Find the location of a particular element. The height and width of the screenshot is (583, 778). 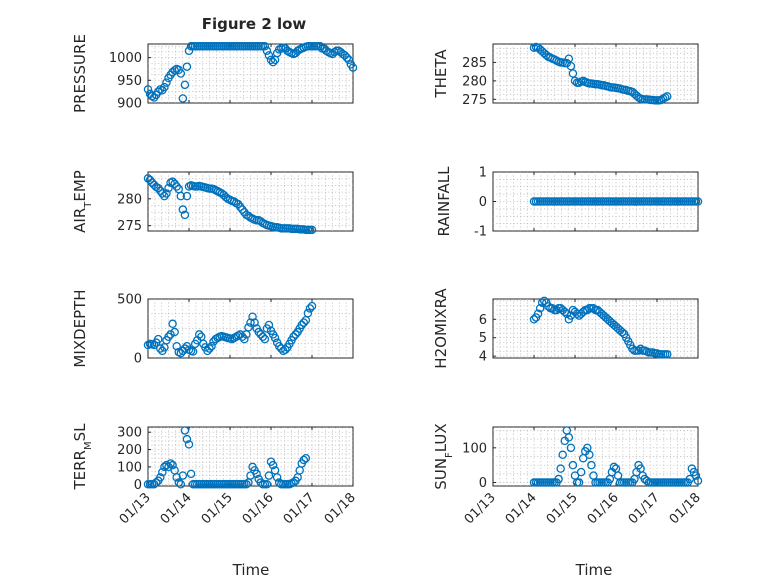

y-tick-label: 5 is located at coordinates (483, 338).